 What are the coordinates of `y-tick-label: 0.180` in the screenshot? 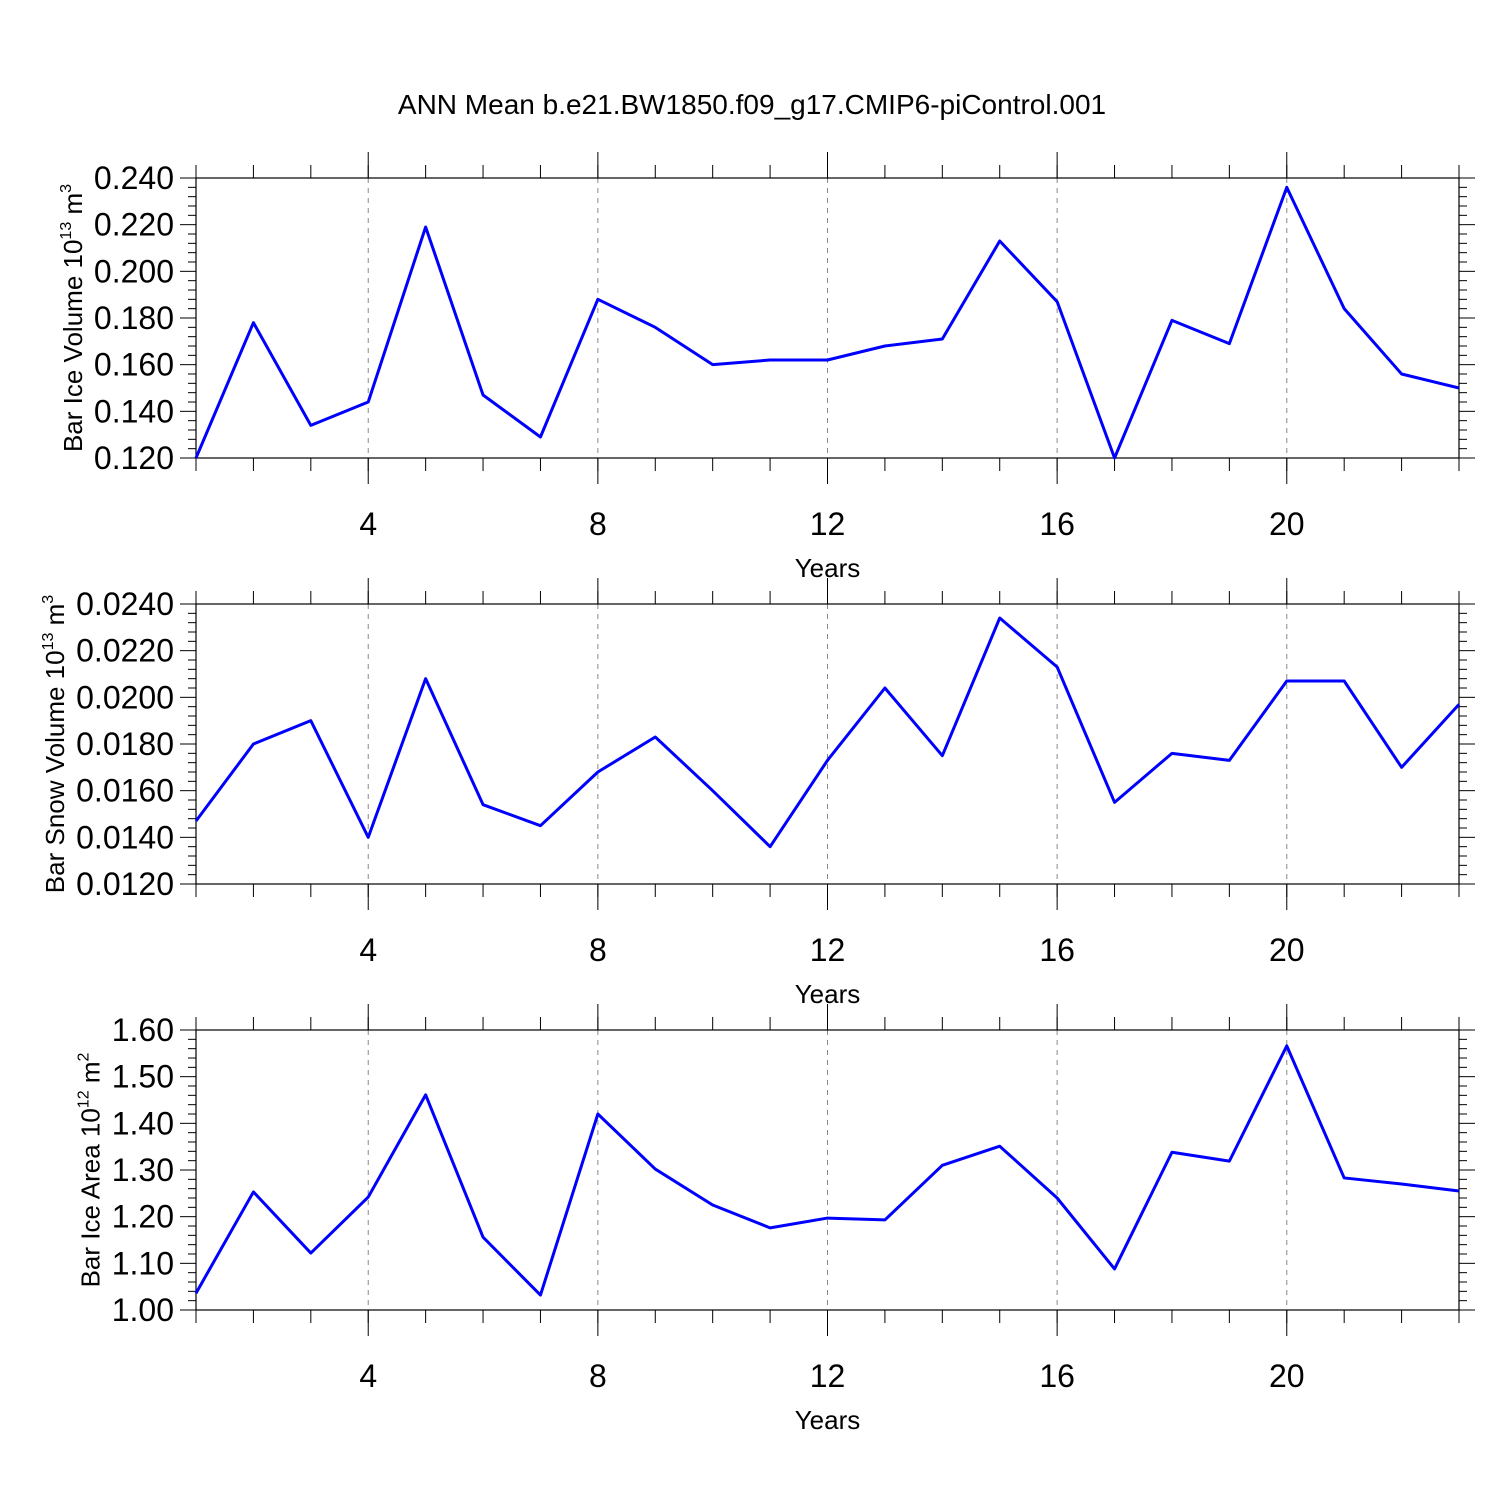 It's located at (134, 318).